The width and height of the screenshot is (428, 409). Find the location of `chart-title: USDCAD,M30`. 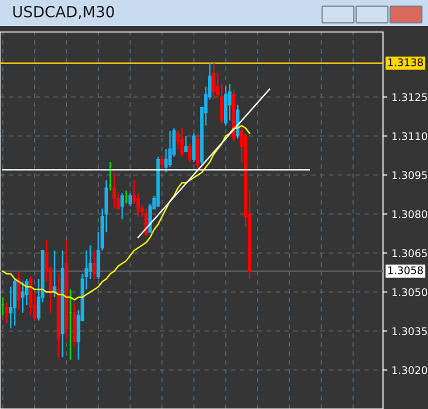

chart-title: USDCAD,M30 is located at coordinates (63, 12).